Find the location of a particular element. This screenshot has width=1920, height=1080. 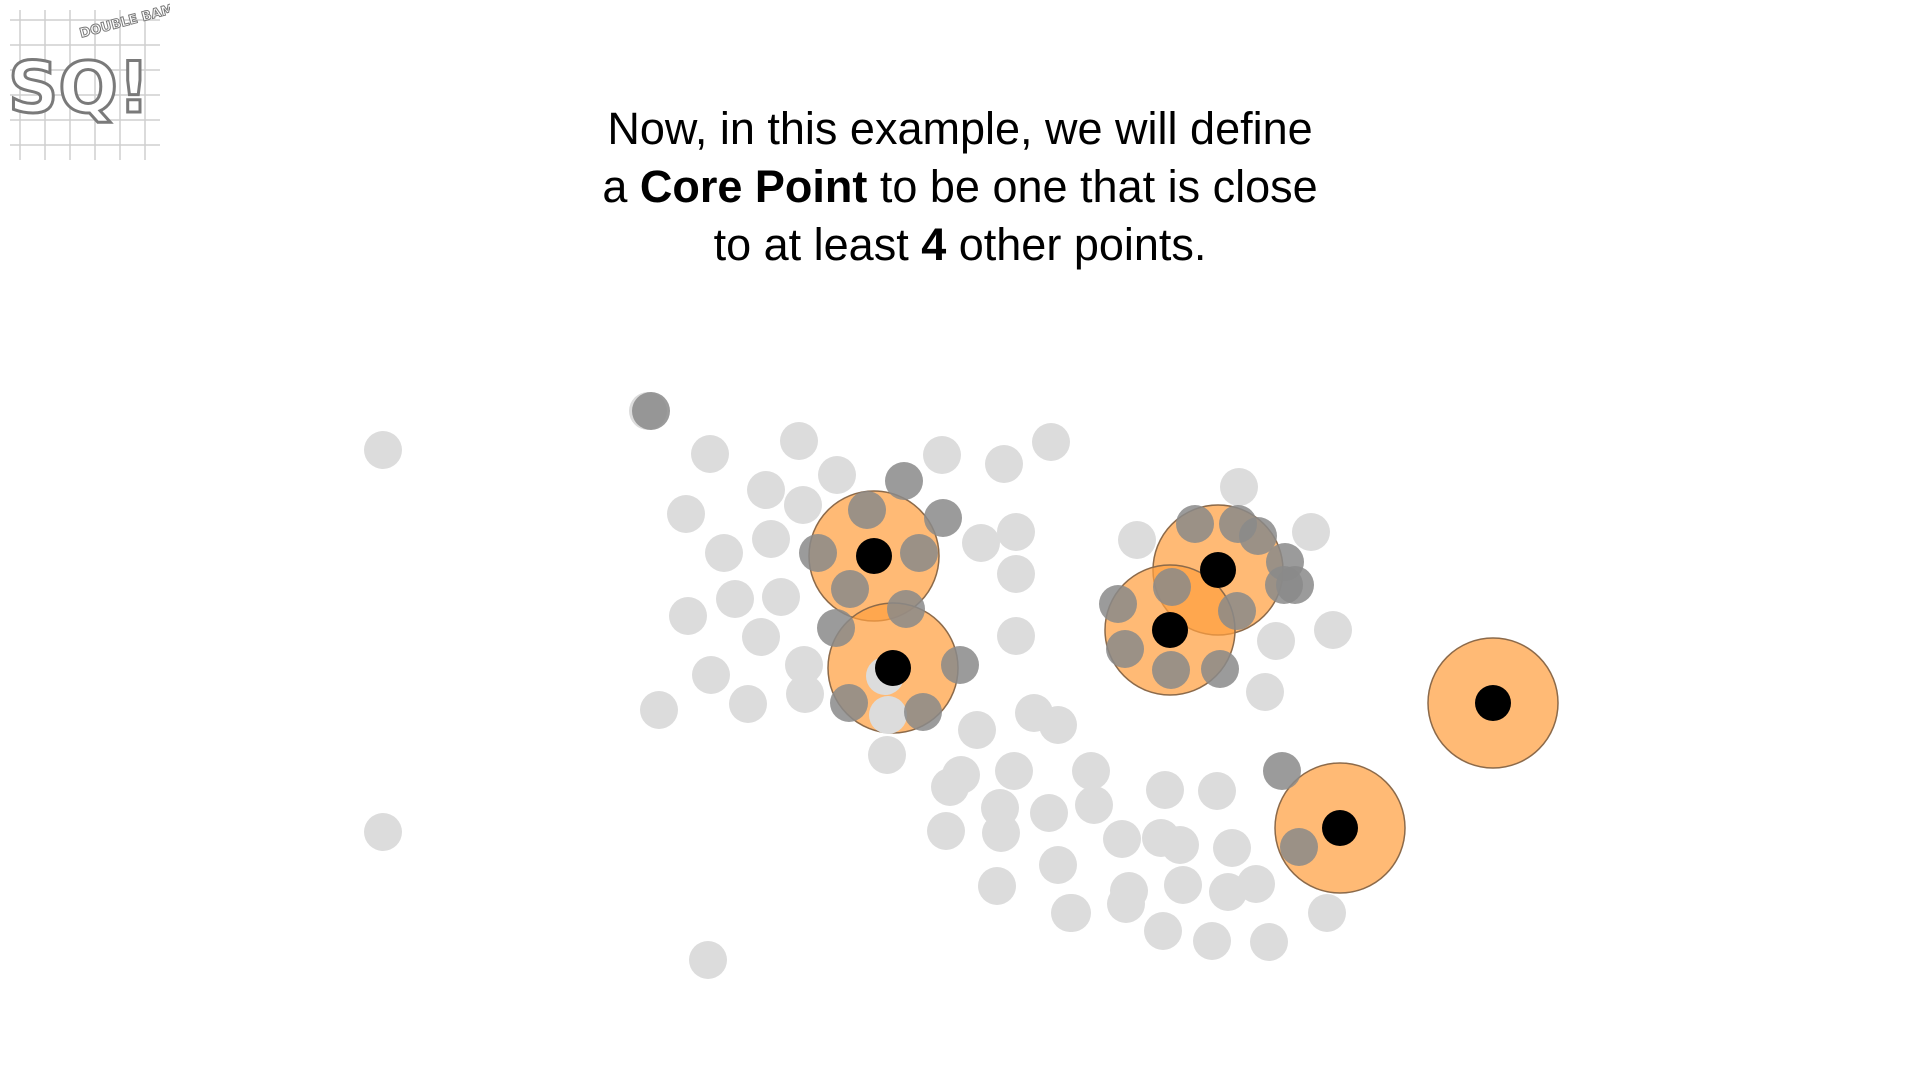

caption-line-2-prefix: a is located at coordinates (621, 186).